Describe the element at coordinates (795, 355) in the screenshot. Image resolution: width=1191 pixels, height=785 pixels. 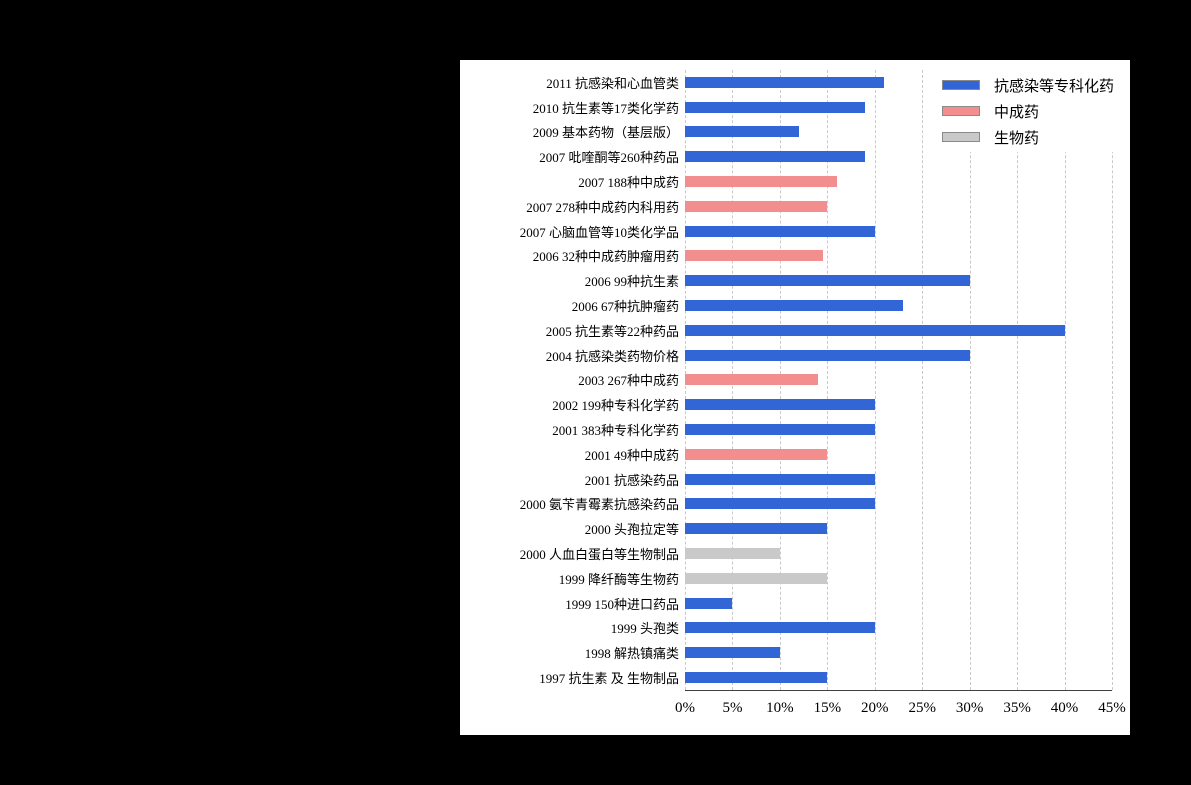
I see `bar-row: 2004 抗感染类药物价格` at that location.